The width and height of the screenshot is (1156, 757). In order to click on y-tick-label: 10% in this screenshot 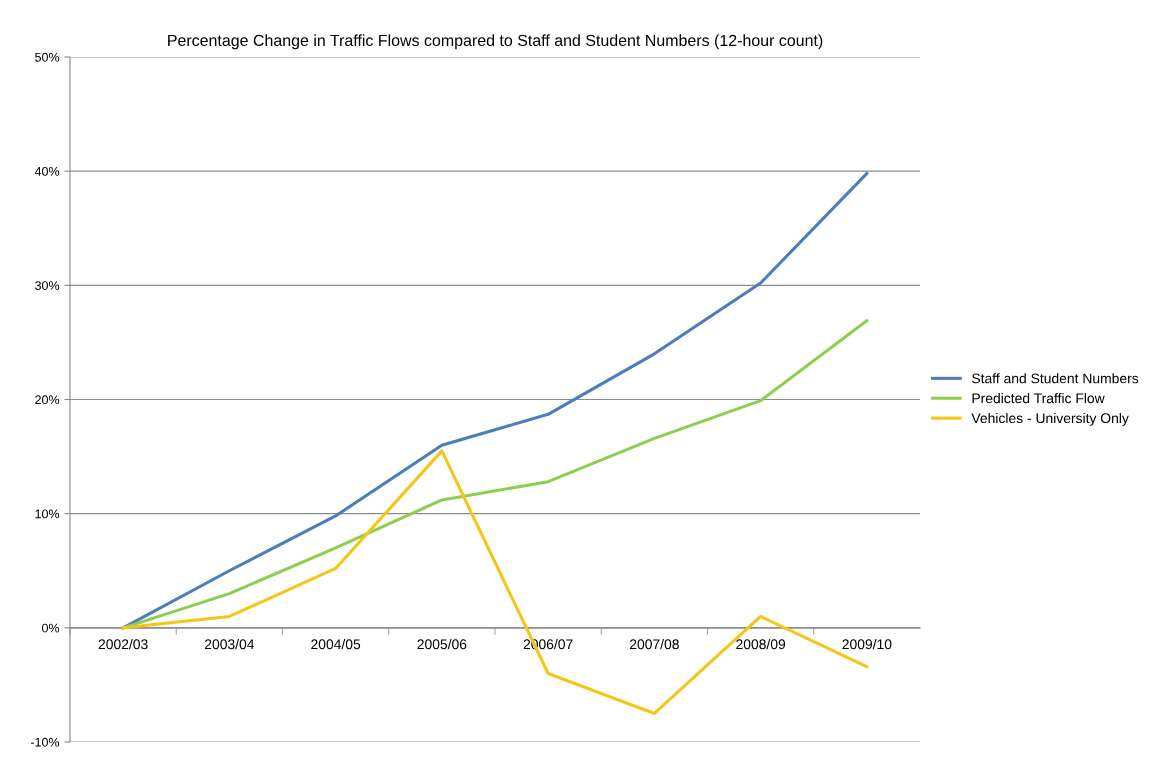, I will do `click(47, 514)`.